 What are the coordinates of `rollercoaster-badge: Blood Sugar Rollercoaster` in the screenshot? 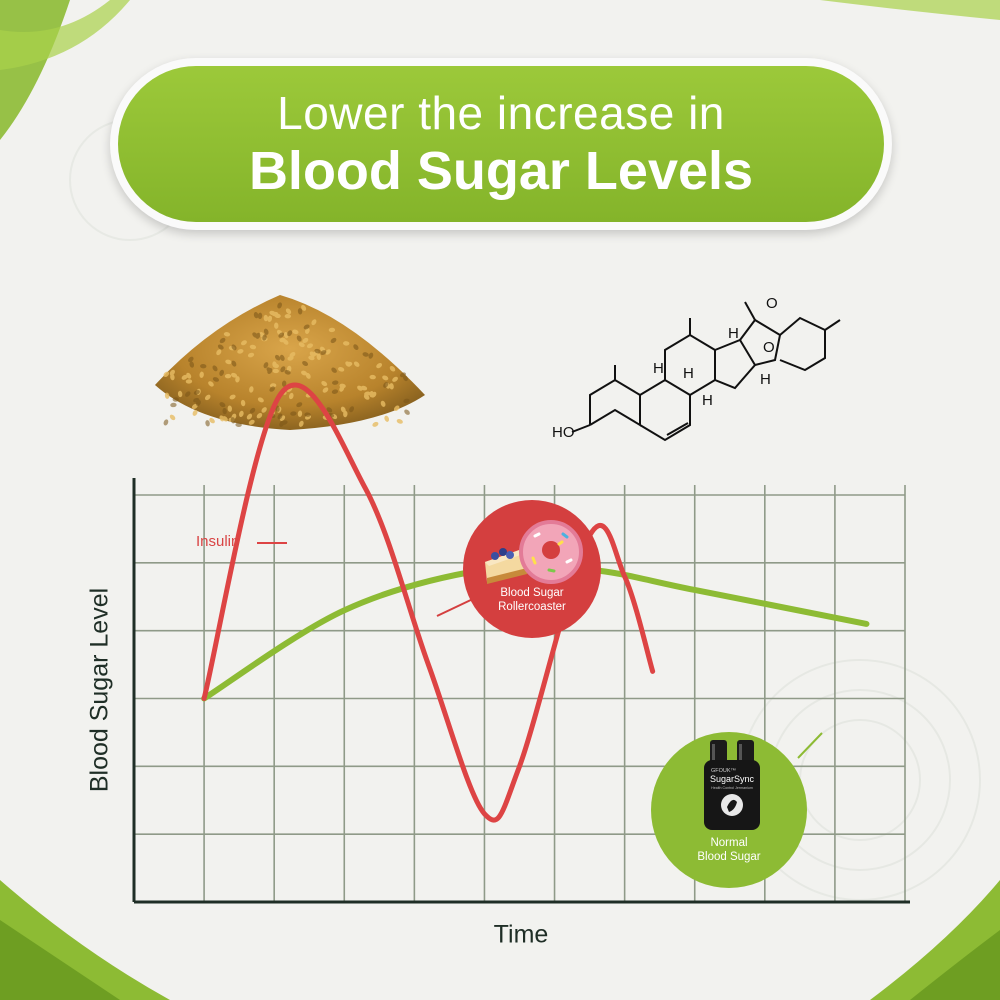 It's located at (532, 569).